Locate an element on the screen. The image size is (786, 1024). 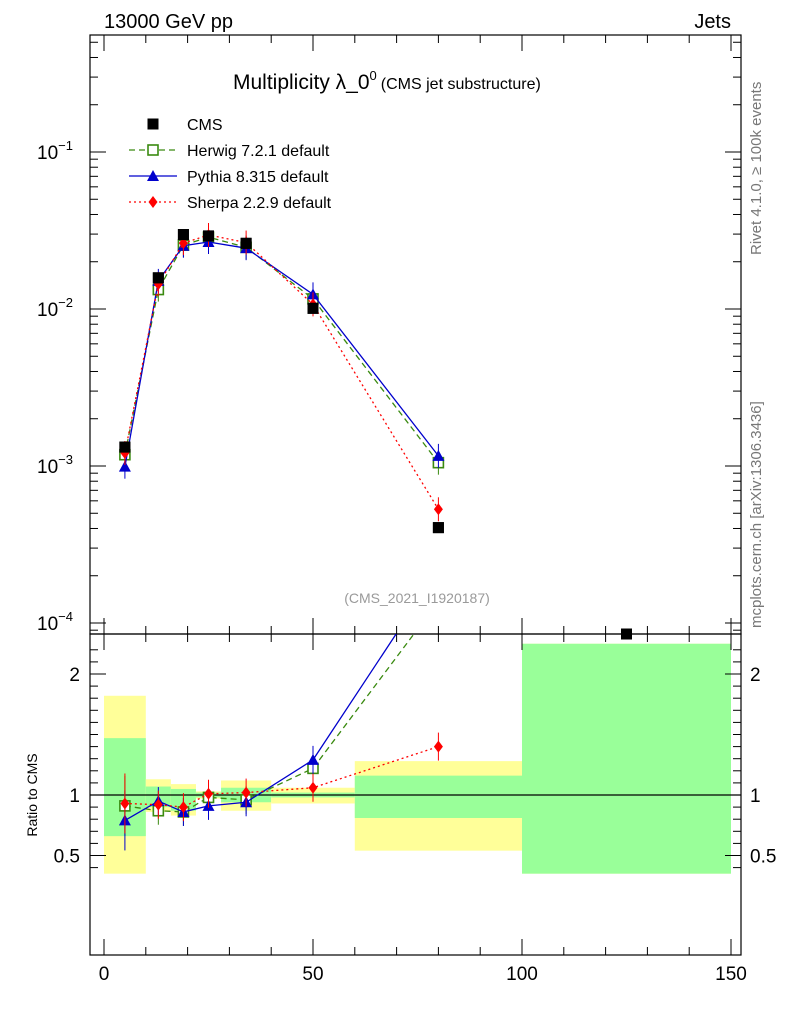
legend-item-herwig: Herwig 7.2.1 default is located at coordinates (229, 151).